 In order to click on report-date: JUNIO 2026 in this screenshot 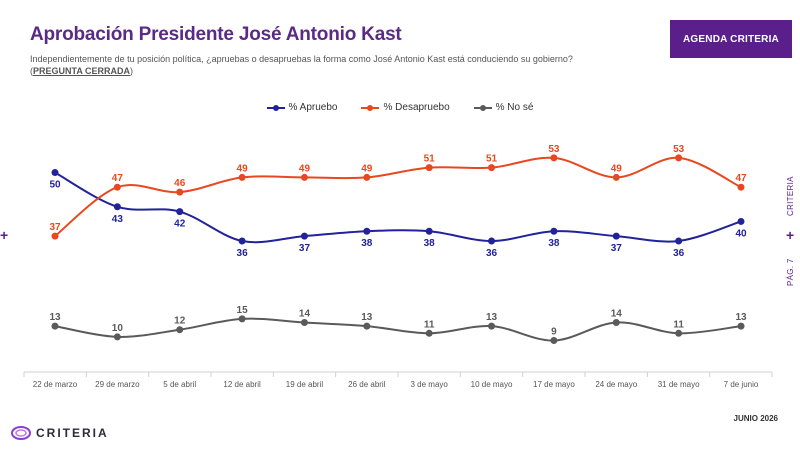, I will do `click(755, 418)`.